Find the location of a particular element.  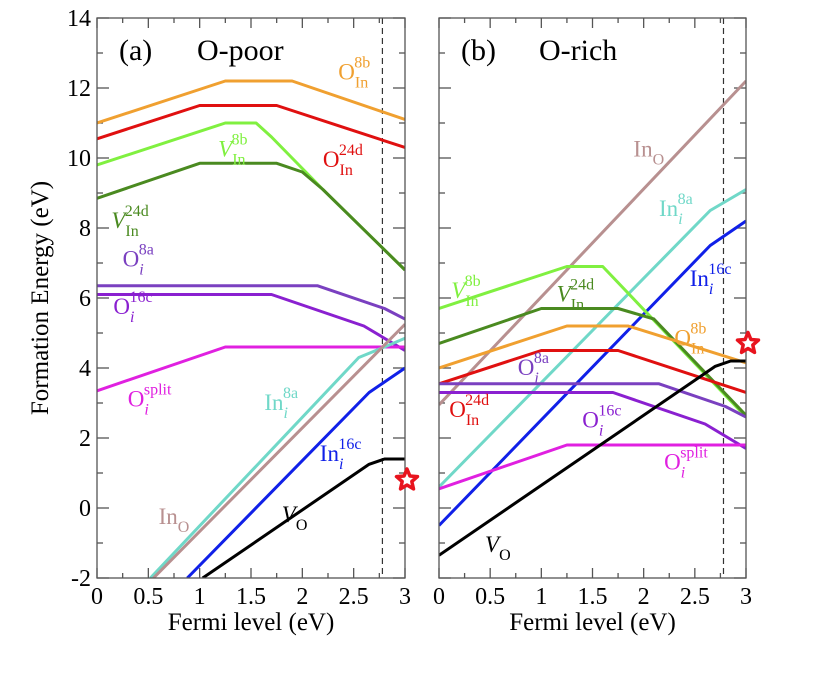

y-tick-label: 12 is located at coordinates (79, 89).